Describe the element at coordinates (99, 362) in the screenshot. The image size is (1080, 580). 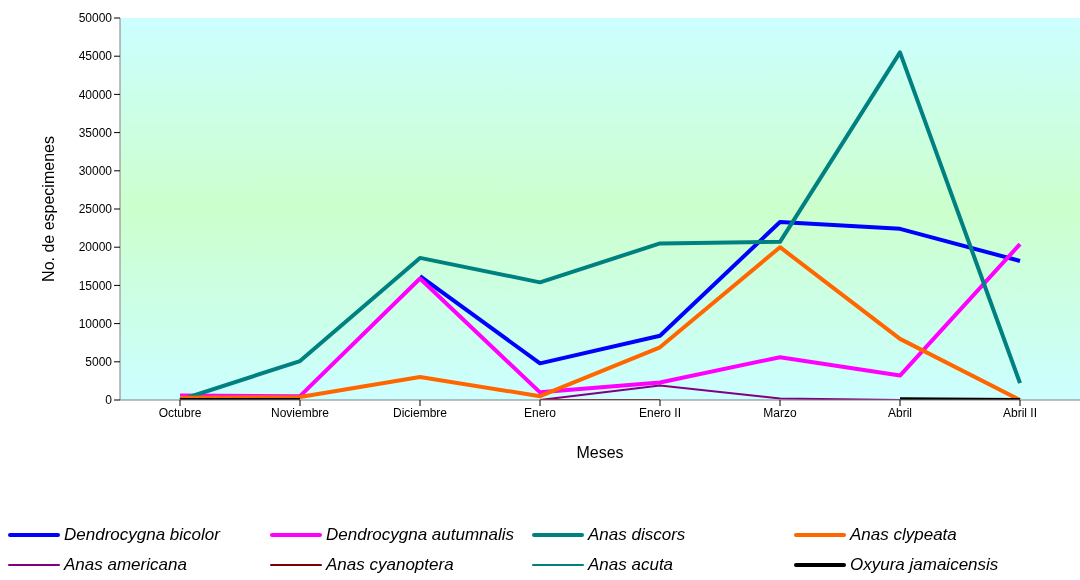
I see `y-tick-label: 5000` at that location.